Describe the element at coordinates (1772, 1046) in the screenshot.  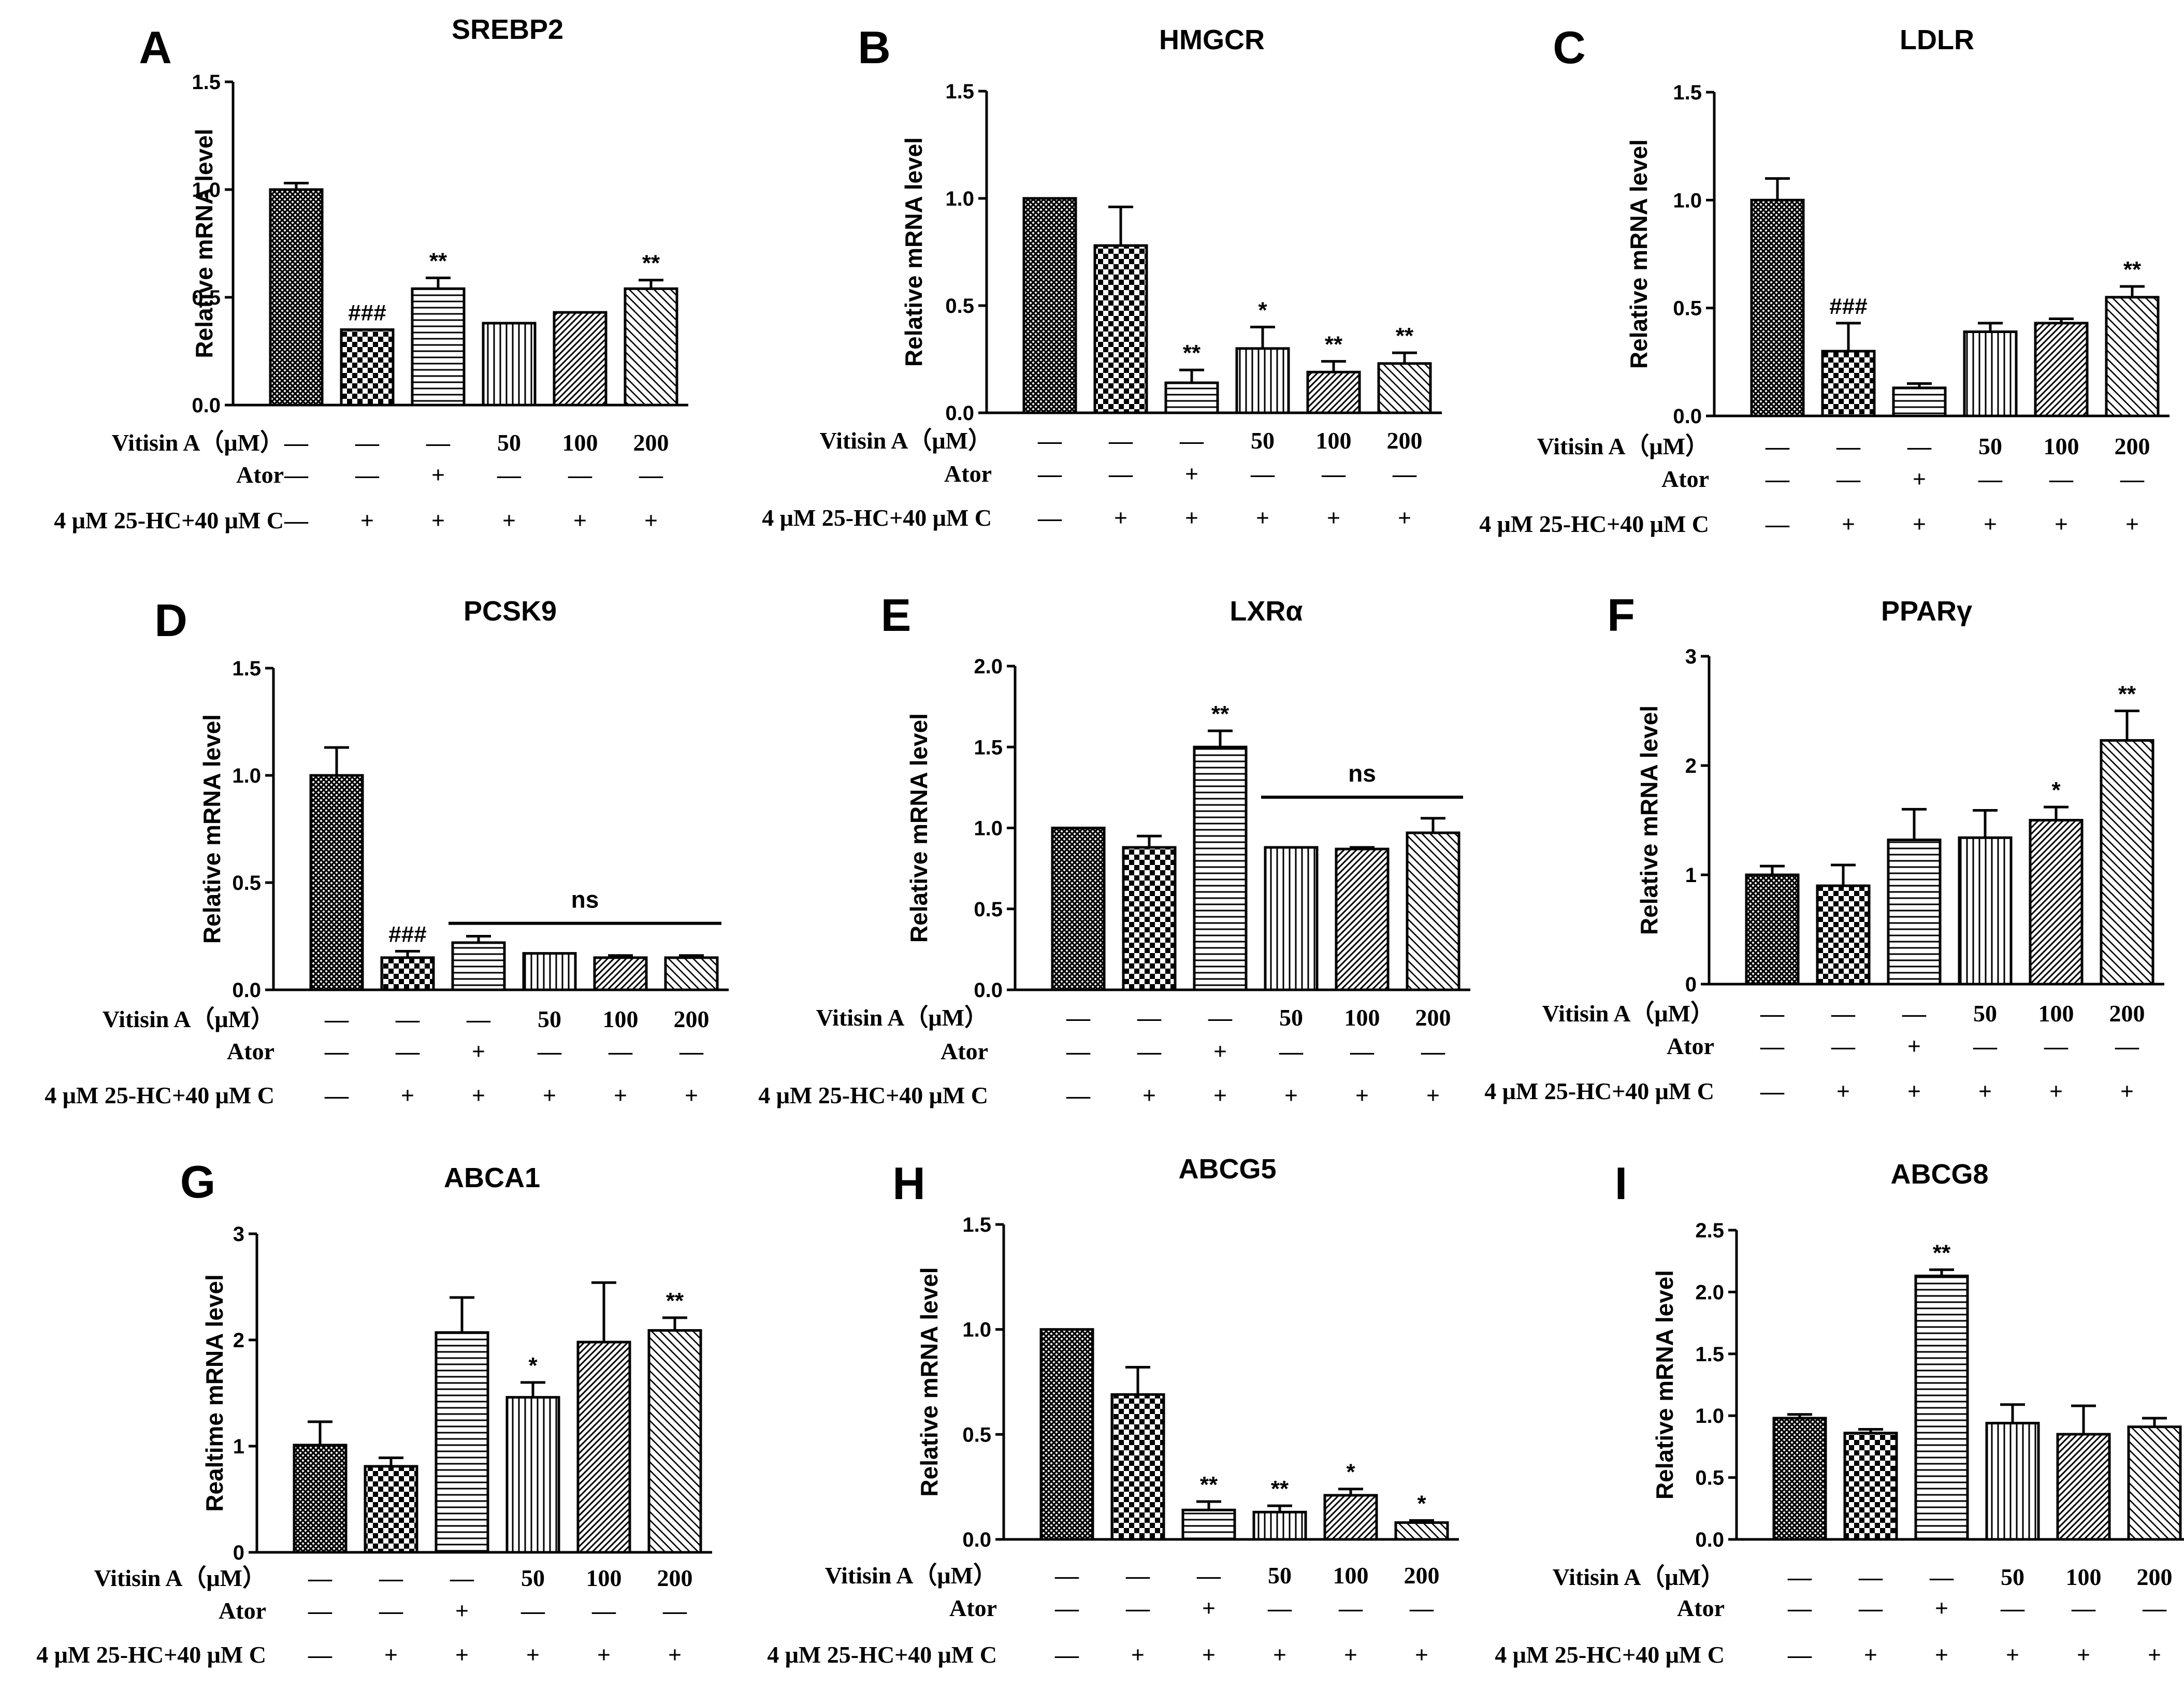
I see `cell-ator-f-1: —` at that location.